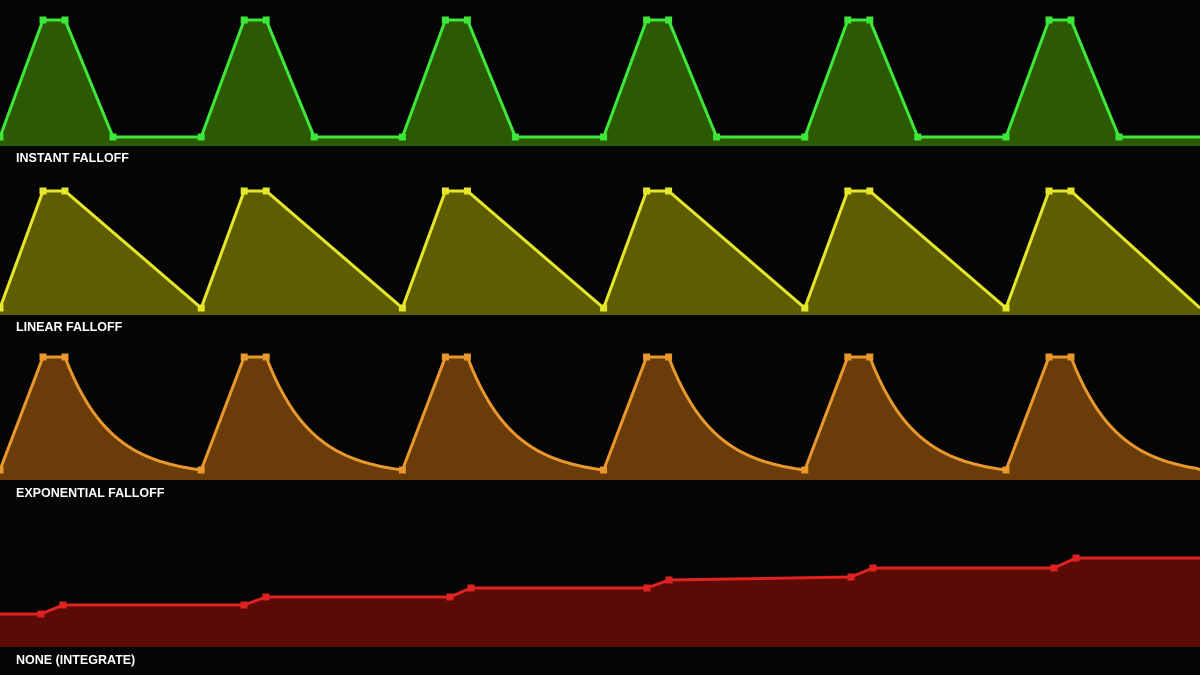 The image size is (1200, 675). I want to click on panel-label: NONE (INTEGRATE), so click(75, 660).